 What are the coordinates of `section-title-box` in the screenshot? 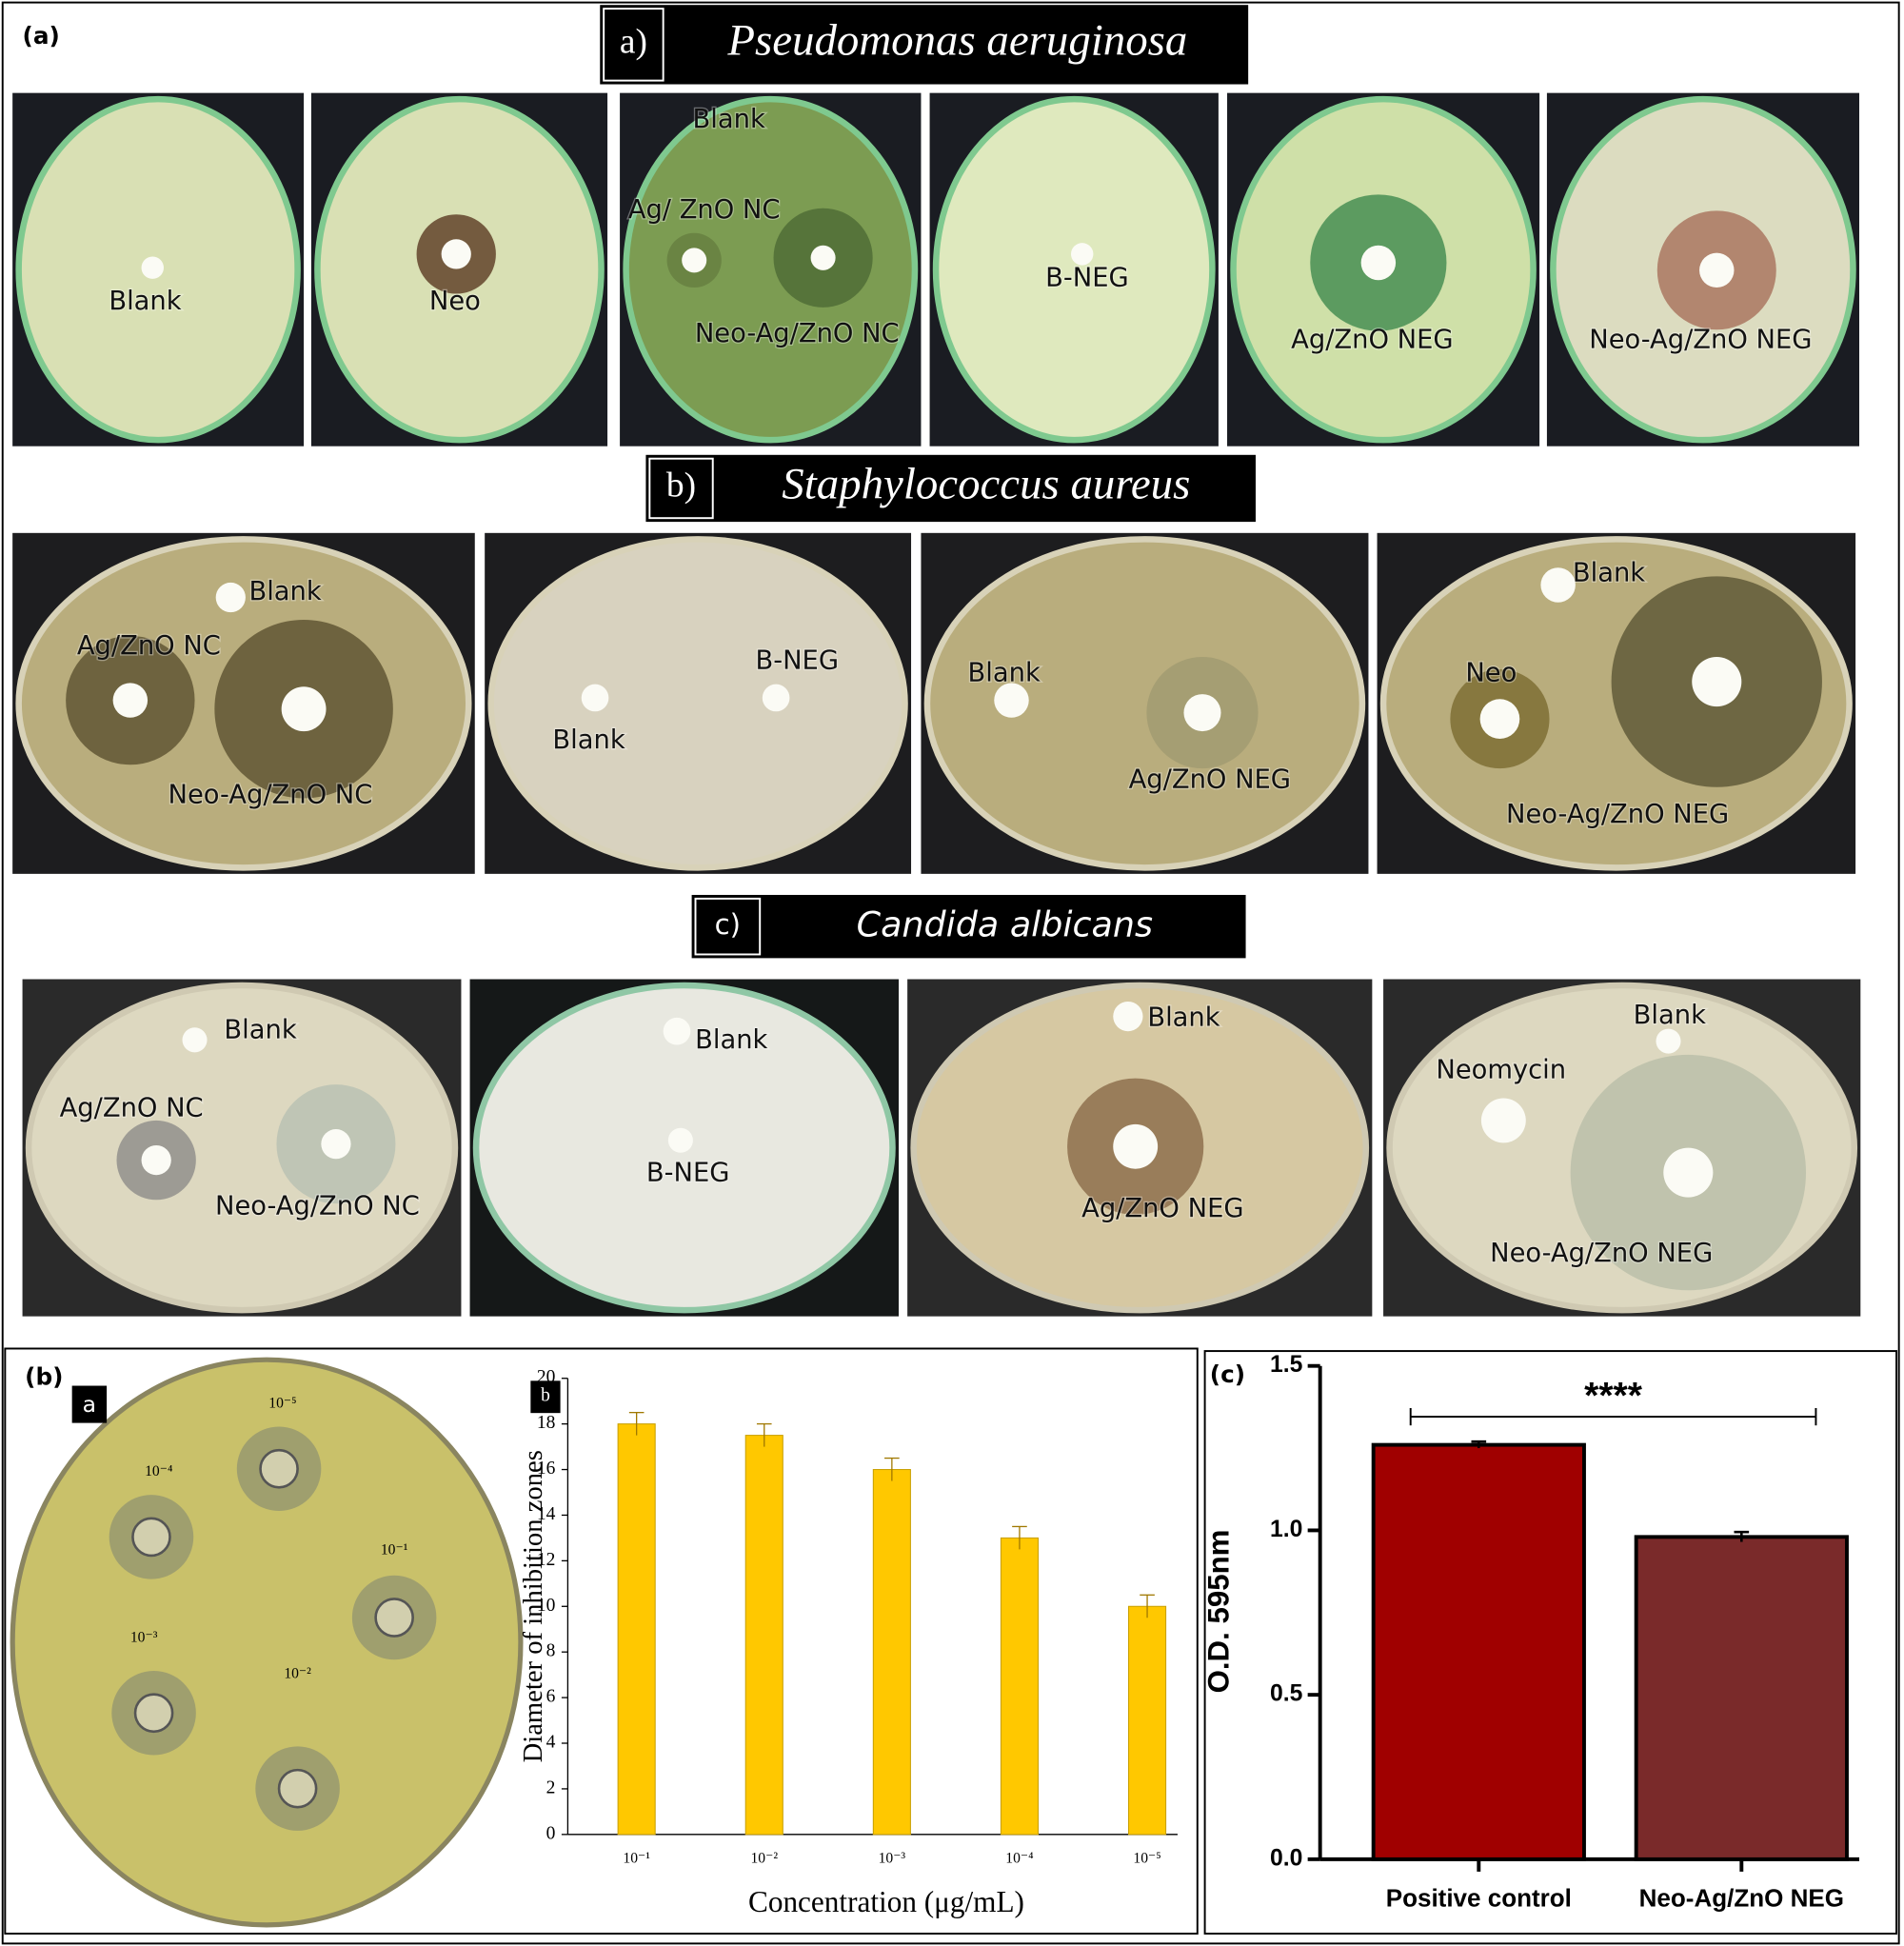 It's located at (968, 926).